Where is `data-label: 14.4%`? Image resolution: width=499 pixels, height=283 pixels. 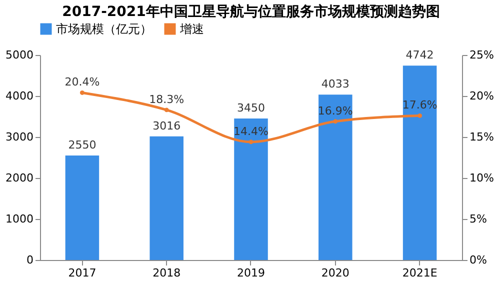 data-label: 14.4% is located at coordinates (251, 131).